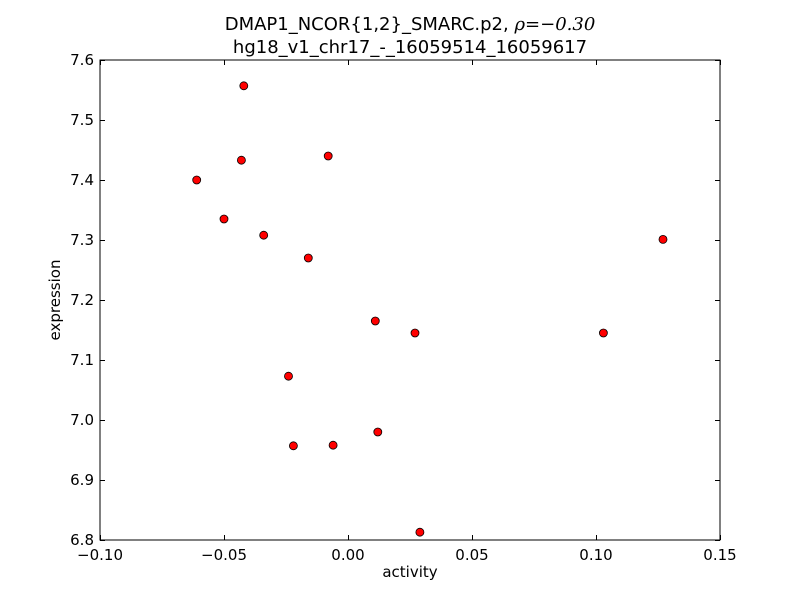 This screenshot has height=600, width=800. What do you see at coordinates (409, 572) in the screenshot?
I see `x-axis-label: activity` at bounding box center [409, 572].